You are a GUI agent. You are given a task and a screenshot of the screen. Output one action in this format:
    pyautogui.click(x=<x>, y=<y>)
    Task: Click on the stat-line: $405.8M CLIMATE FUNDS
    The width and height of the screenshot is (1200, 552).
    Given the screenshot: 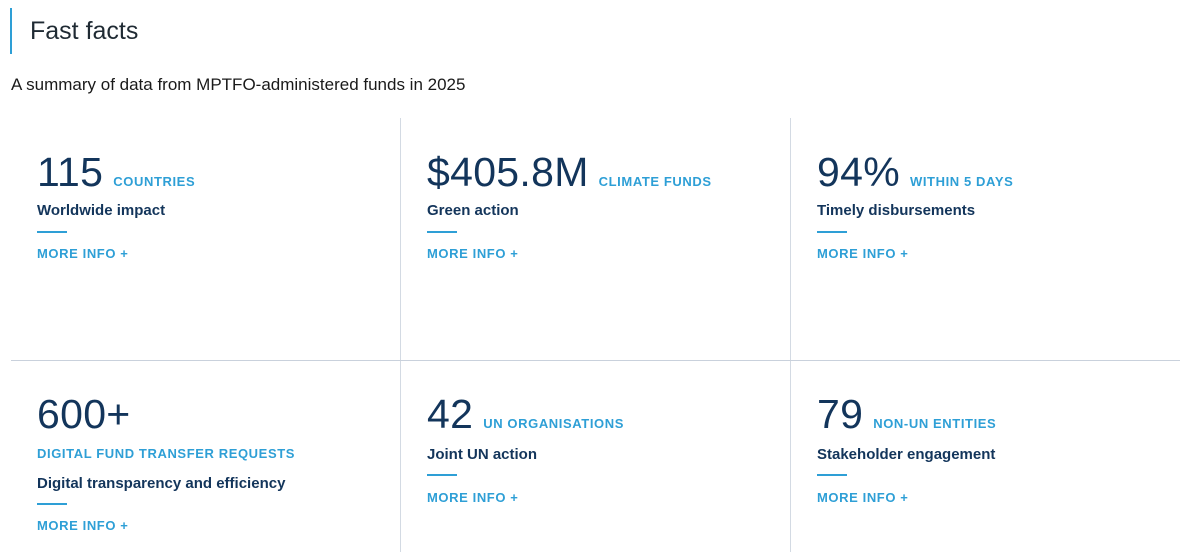 What is the action you would take?
    pyautogui.click(x=569, y=172)
    